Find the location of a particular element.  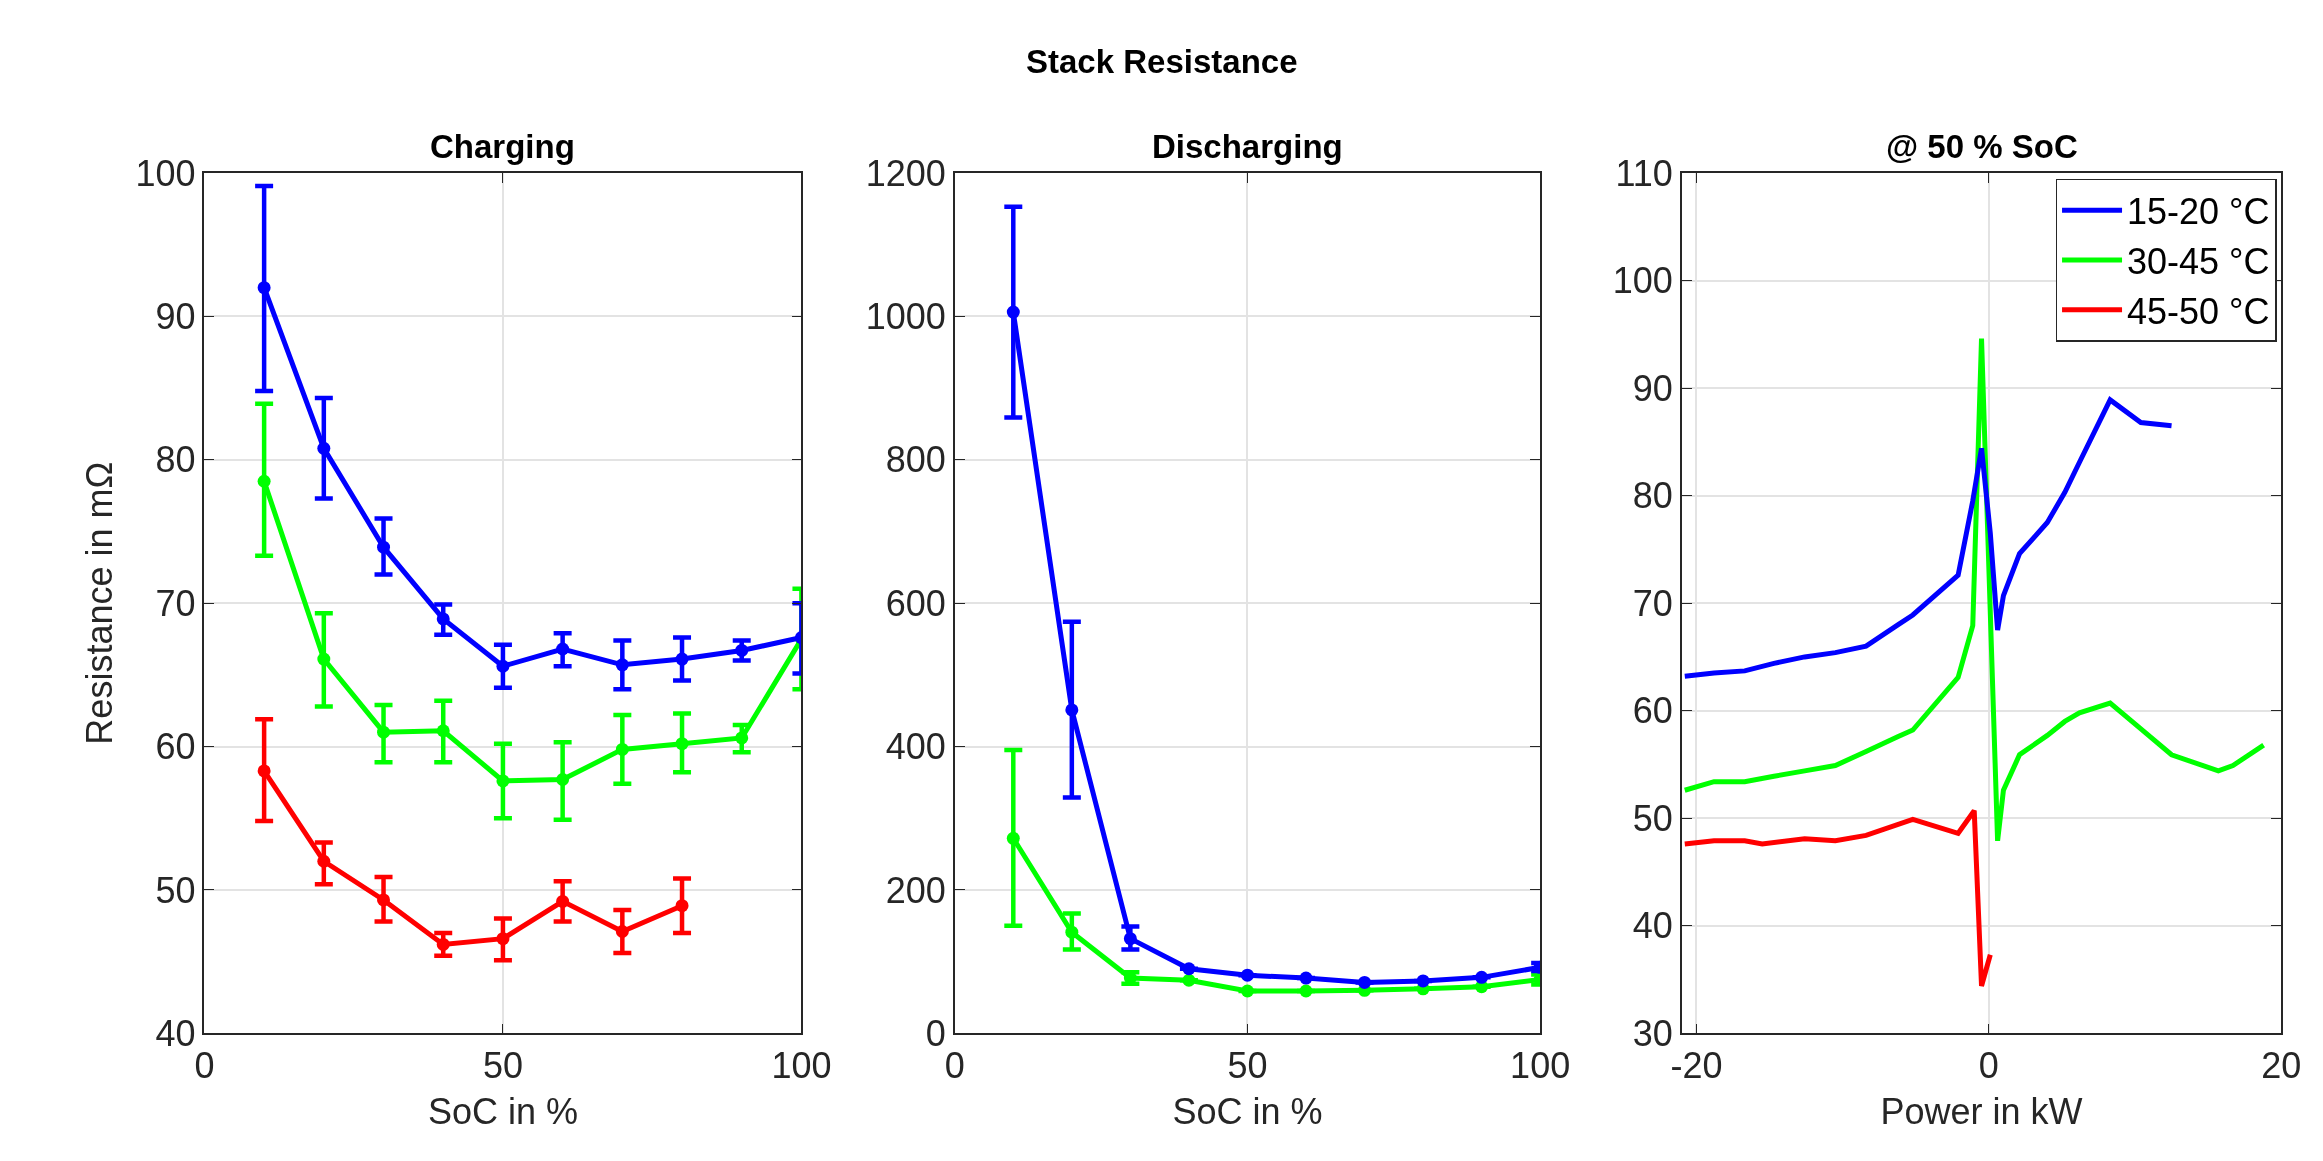

x-tick-label: 0 is located at coordinates (1988, 1066).